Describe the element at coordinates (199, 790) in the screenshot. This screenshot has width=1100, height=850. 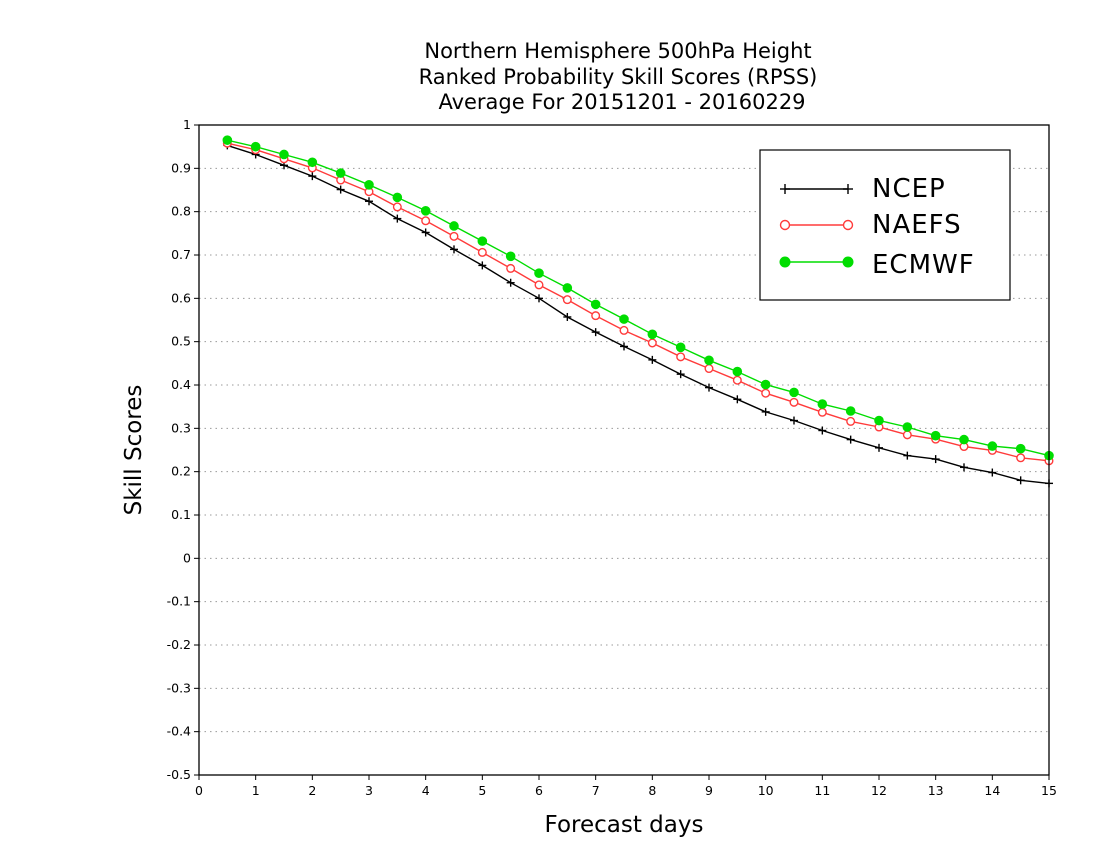
I see `x-tick-label: 0` at that location.